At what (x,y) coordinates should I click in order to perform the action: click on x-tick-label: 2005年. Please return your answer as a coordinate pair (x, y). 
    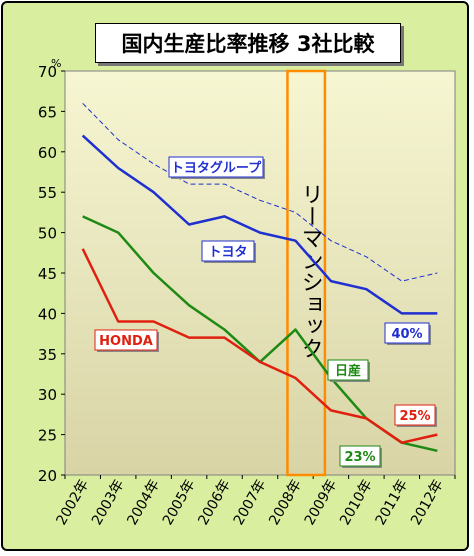
    Looking at the image, I should click on (179, 502).